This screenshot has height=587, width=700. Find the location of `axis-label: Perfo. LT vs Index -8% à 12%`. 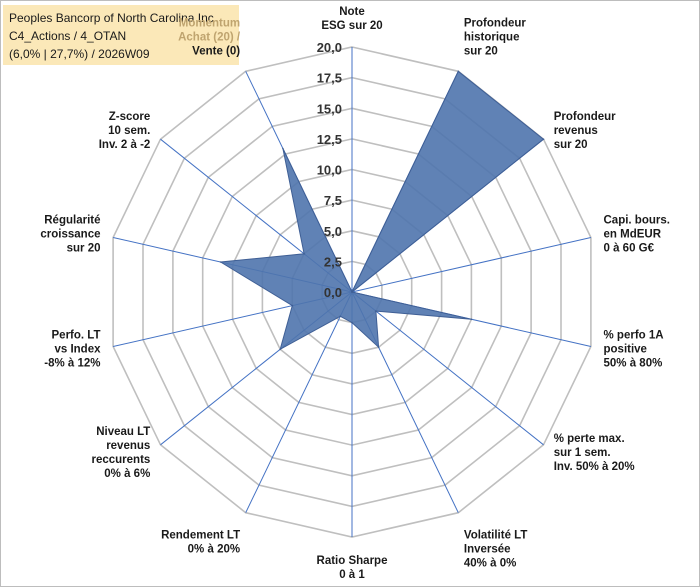

axis-label: Perfo. LT vs Index -8% à 12% is located at coordinates (72, 349).